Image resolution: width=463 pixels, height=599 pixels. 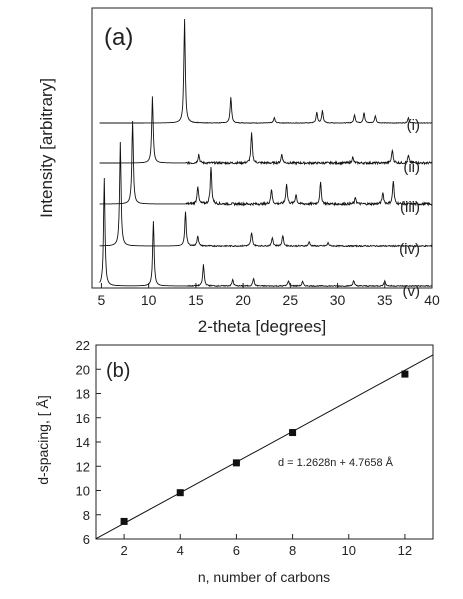 I want to click on panel-a-x-tick-label: 40, so click(x=432, y=300).